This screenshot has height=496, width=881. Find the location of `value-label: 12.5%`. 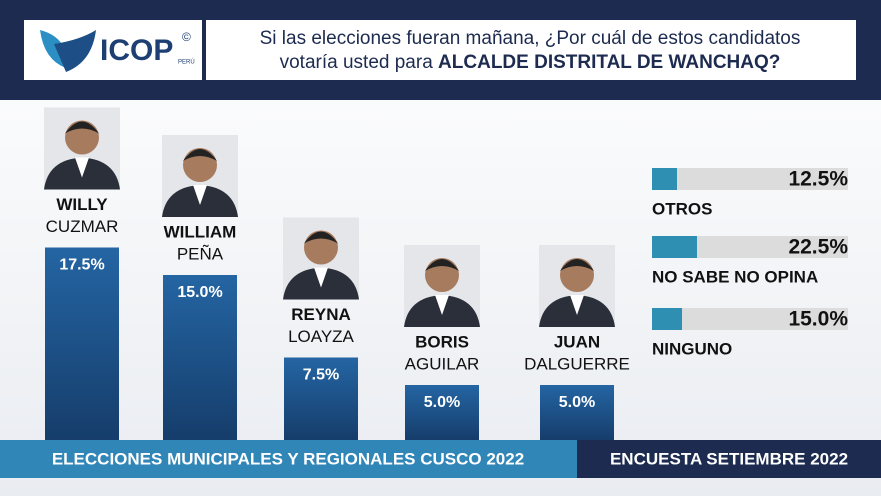

value-label: 12.5% is located at coordinates (818, 179).